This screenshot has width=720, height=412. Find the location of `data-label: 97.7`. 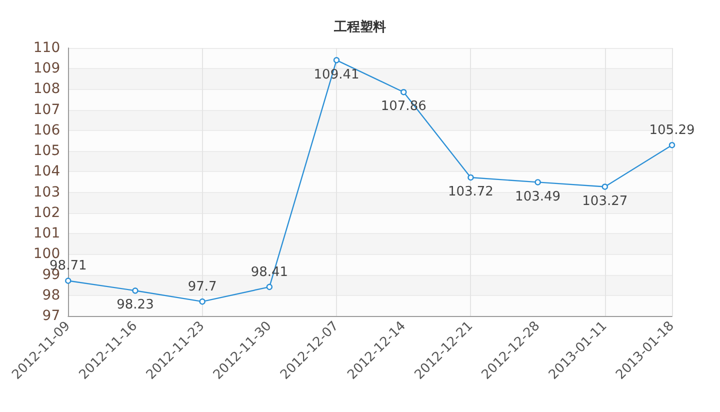

data-label: 97.7 is located at coordinates (202, 286).